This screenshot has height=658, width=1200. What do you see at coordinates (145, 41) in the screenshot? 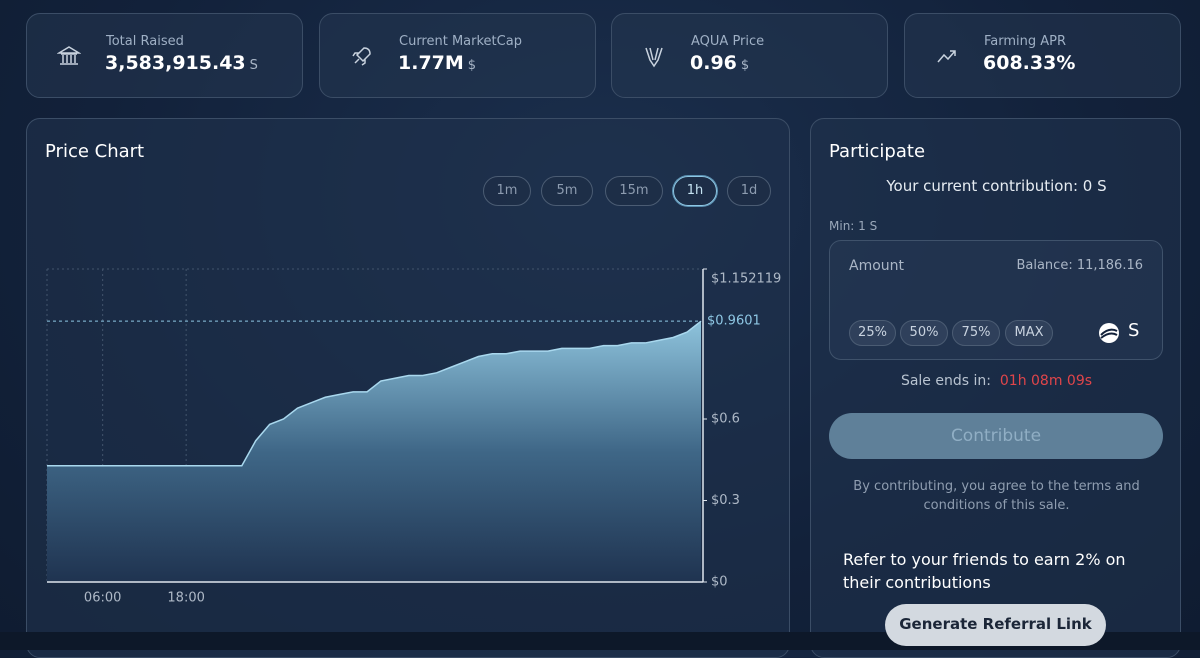
I see `stat-label: Total Raised` at bounding box center [145, 41].